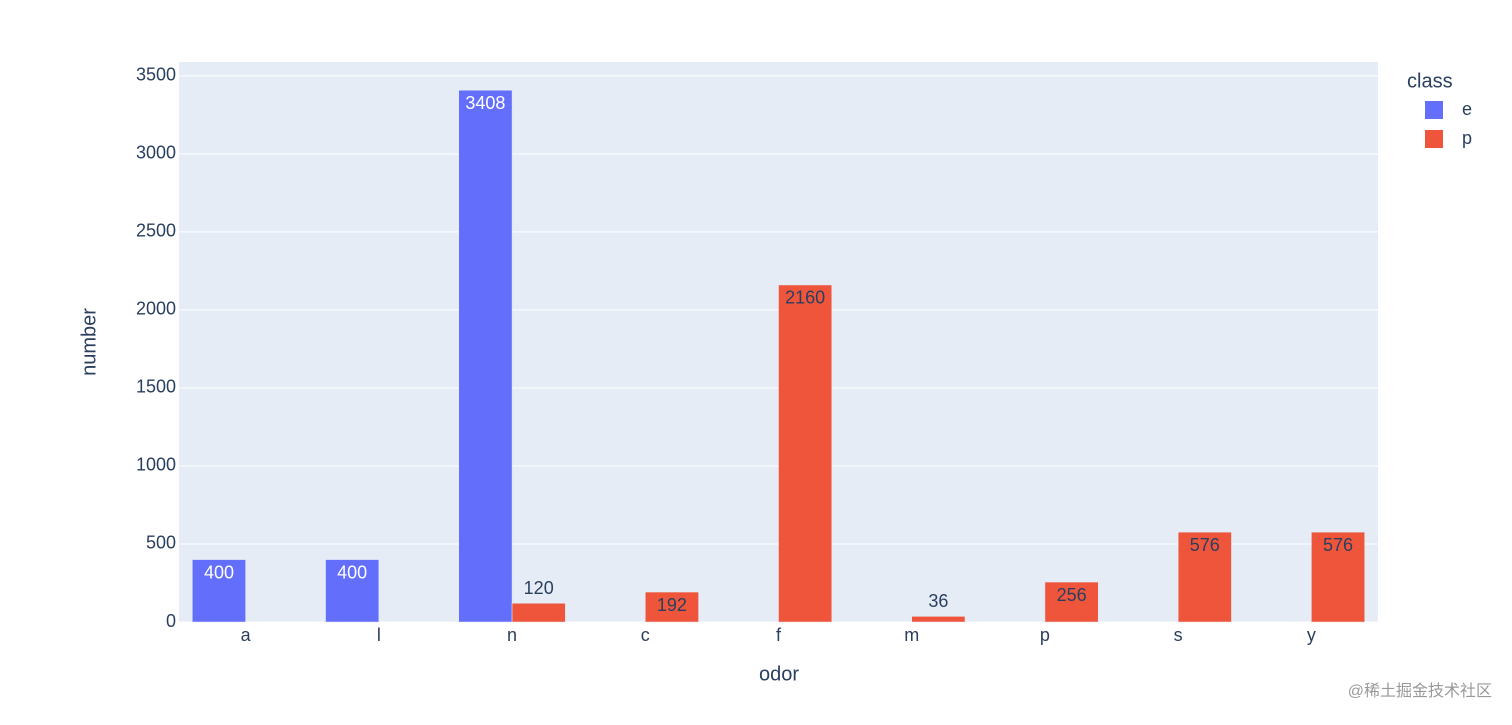 The width and height of the screenshot is (1512, 725). I want to click on y-axis-title: number, so click(89, 342).